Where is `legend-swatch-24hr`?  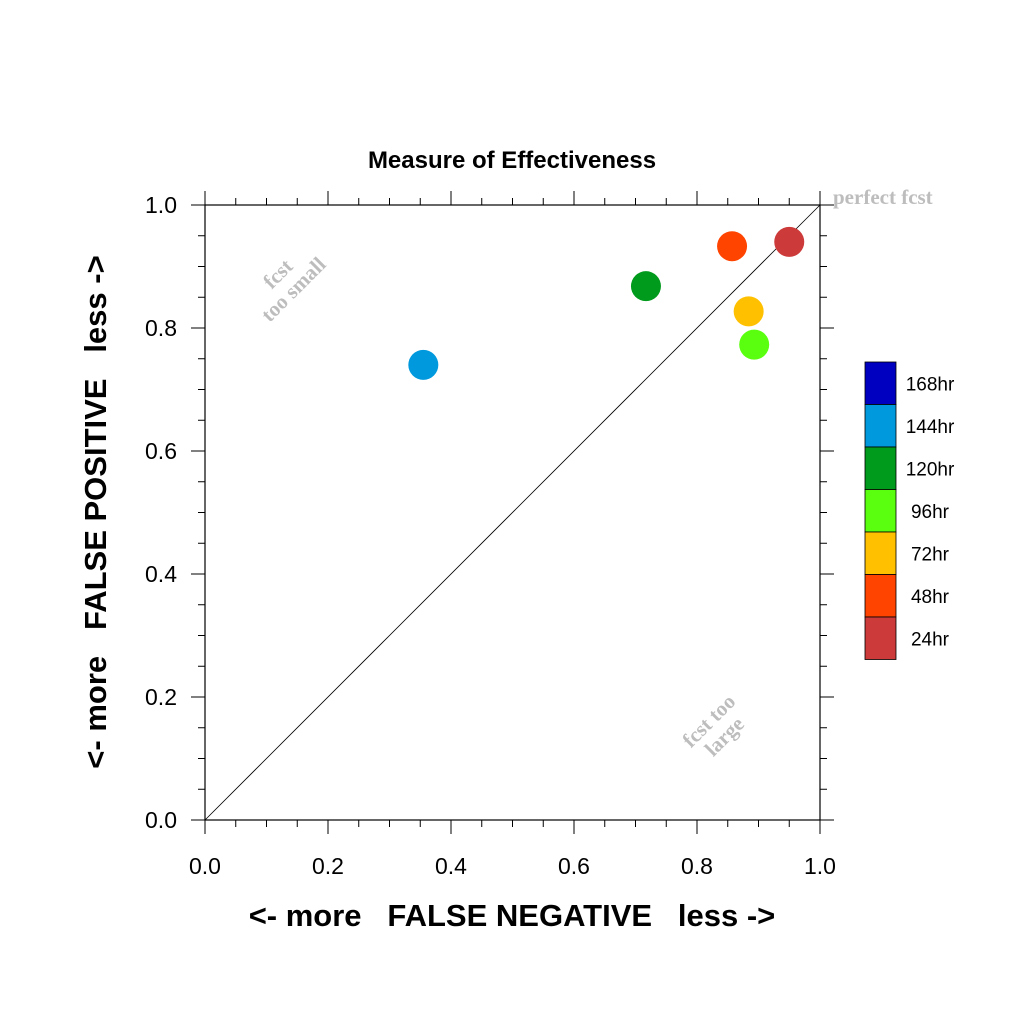 legend-swatch-24hr is located at coordinates (880, 638).